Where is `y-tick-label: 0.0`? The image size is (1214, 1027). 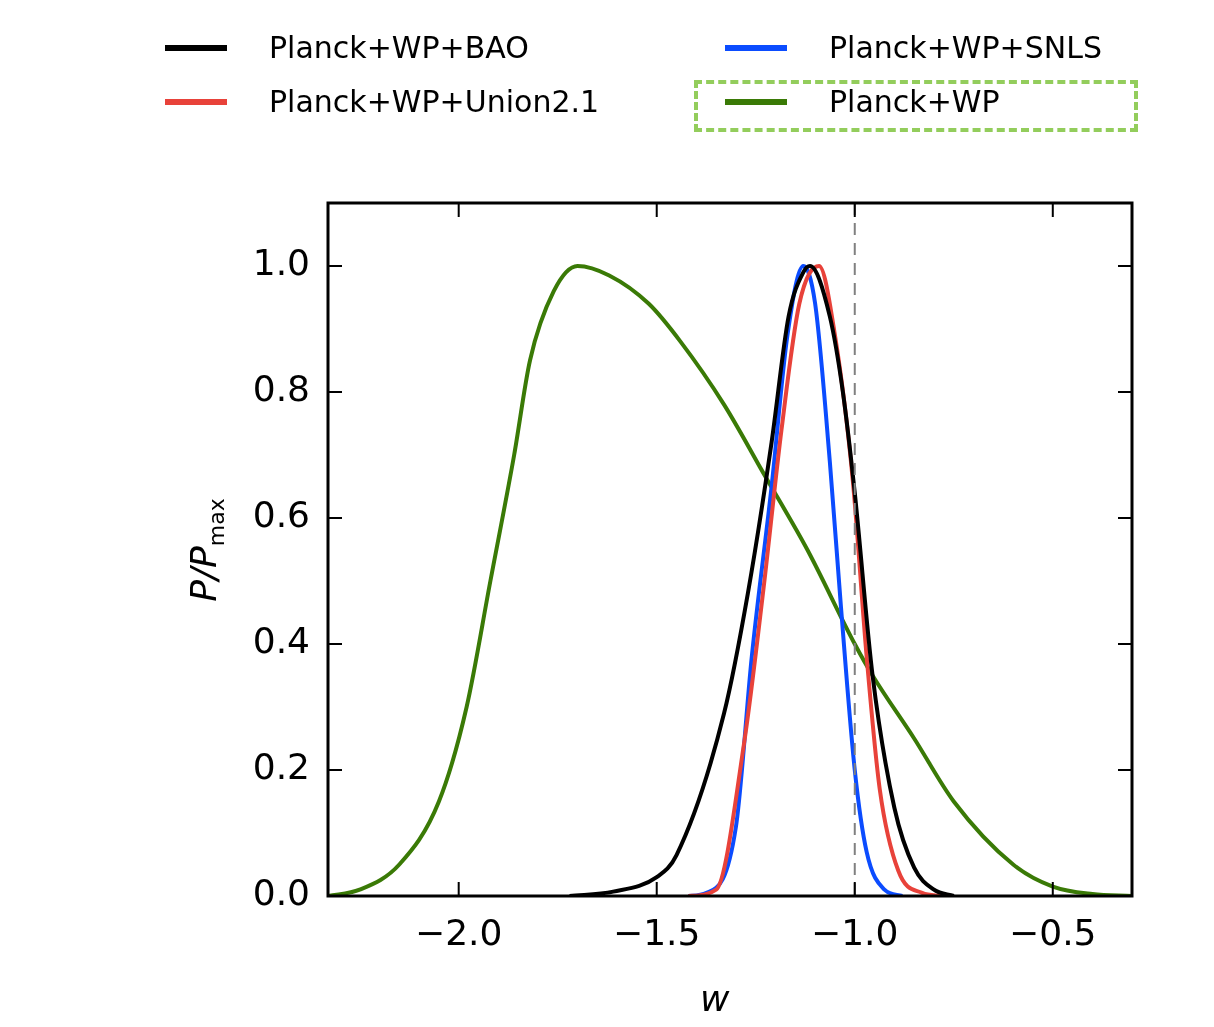 y-tick-label: 0.0 is located at coordinates (281, 893).